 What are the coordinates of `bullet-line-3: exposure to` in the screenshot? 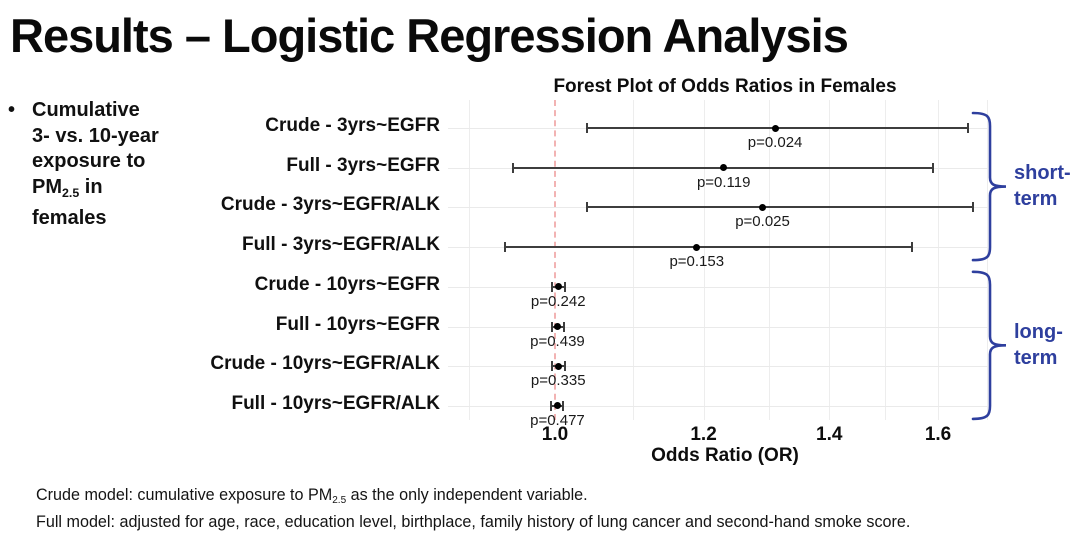 It's located at (89, 161).